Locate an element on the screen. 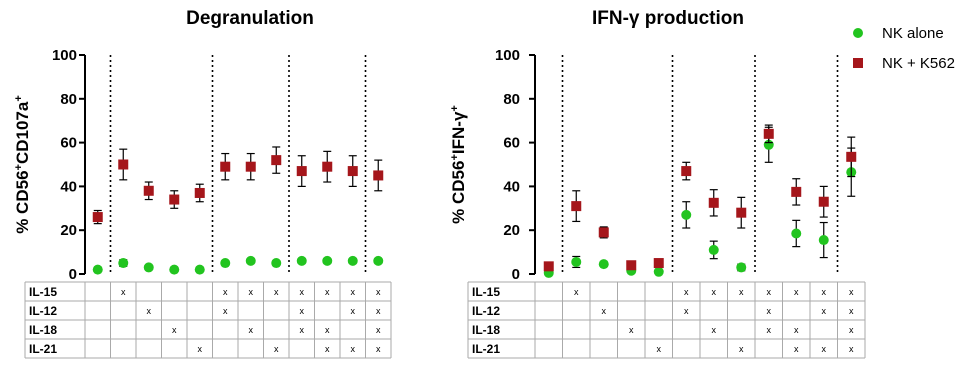 The height and width of the screenshot is (367, 973). y-tick-label: 20 is located at coordinates (68, 230).